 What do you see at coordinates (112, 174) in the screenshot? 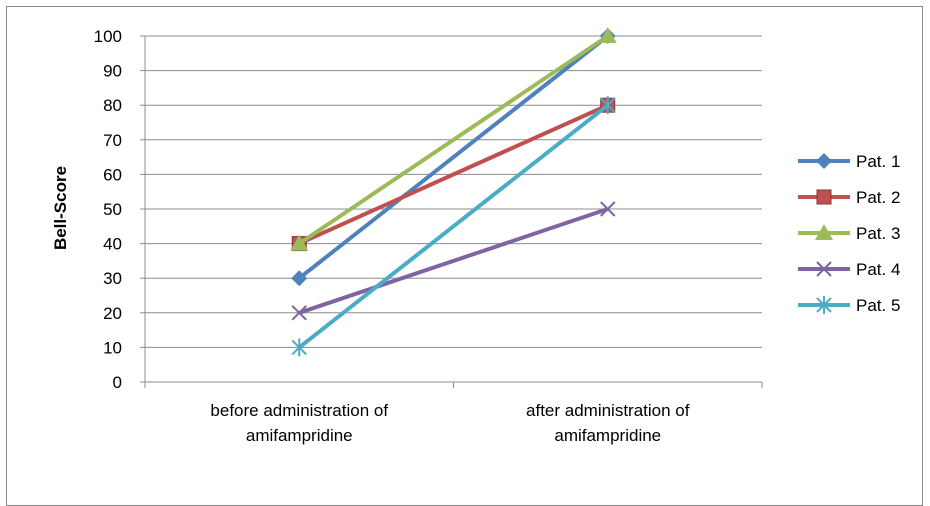
I see `y-tick-label: 60` at bounding box center [112, 174].